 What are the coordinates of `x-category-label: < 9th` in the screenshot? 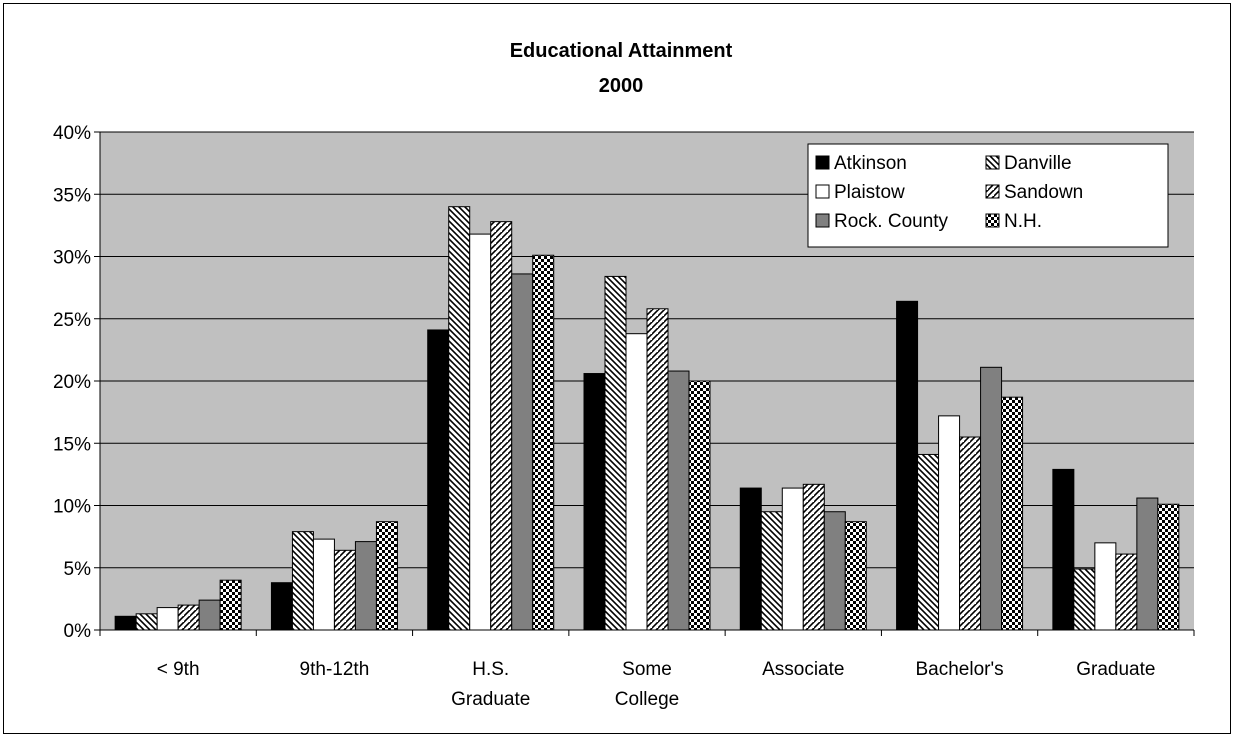 It's located at (178, 669).